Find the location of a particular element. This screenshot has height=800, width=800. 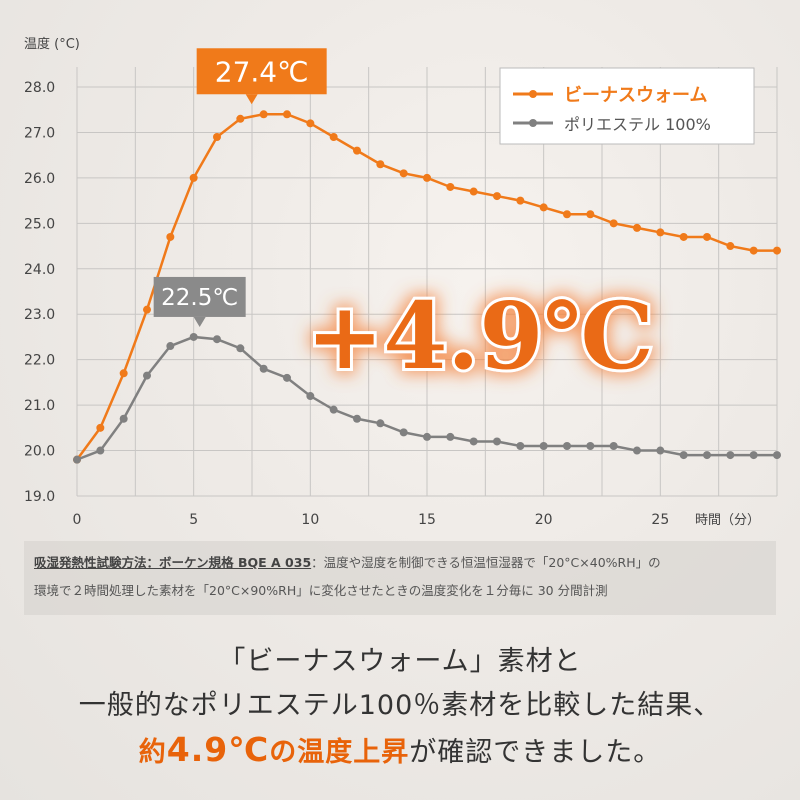

y-tick-label: 21.0 is located at coordinates (39, 406).